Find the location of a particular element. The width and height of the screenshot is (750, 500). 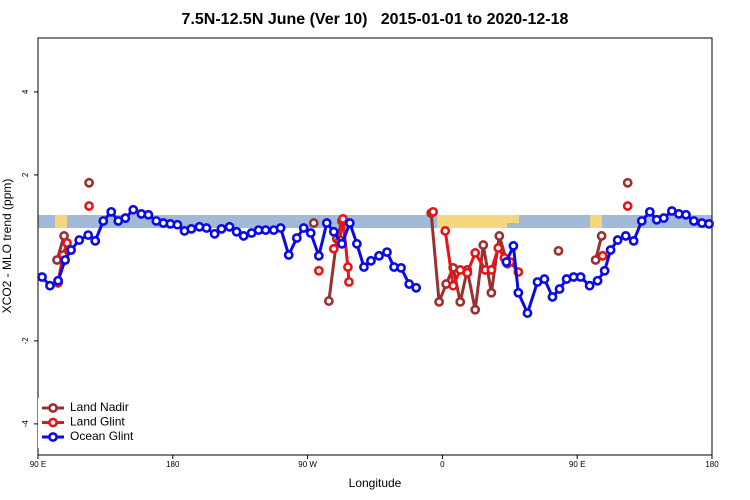

y-tick-label: 2 is located at coordinates (25, 174).